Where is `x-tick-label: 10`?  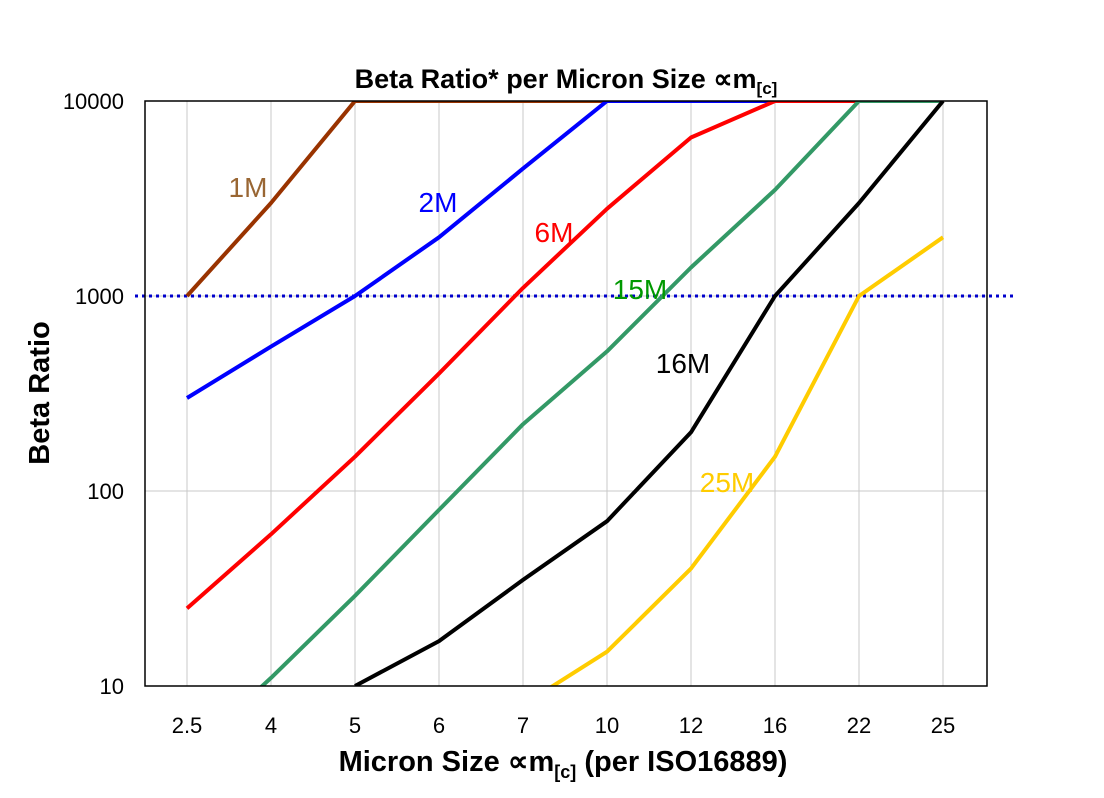 x-tick-label: 10 is located at coordinates (607, 725).